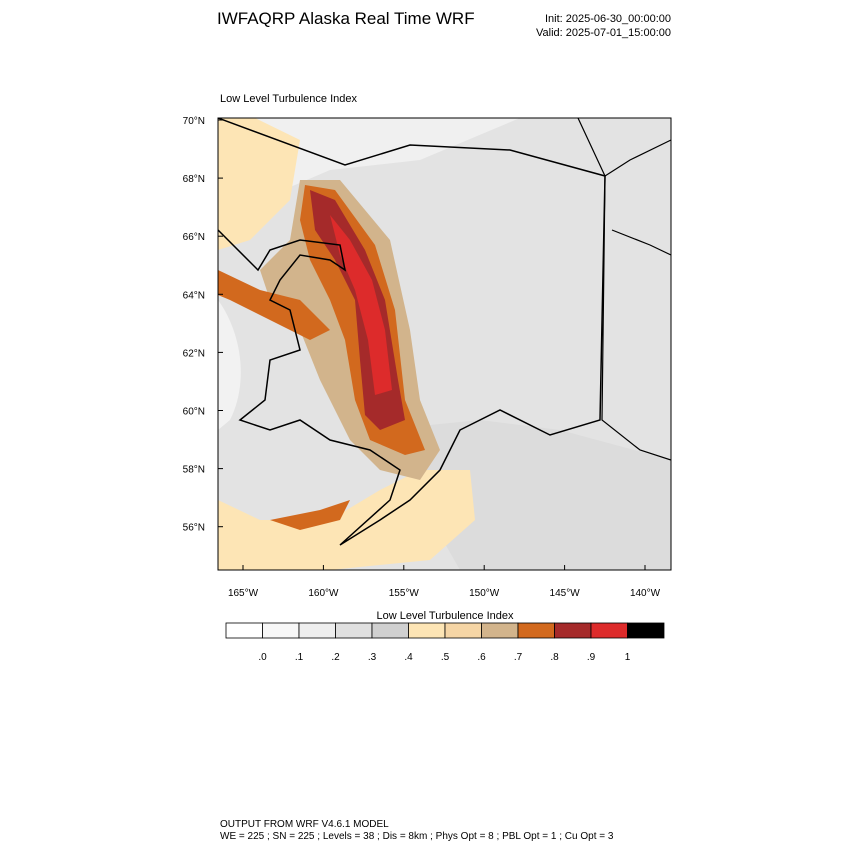 The height and width of the screenshot is (855, 850). What do you see at coordinates (194, 121) in the screenshot?
I see `lat-label: 70°N` at bounding box center [194, 121].